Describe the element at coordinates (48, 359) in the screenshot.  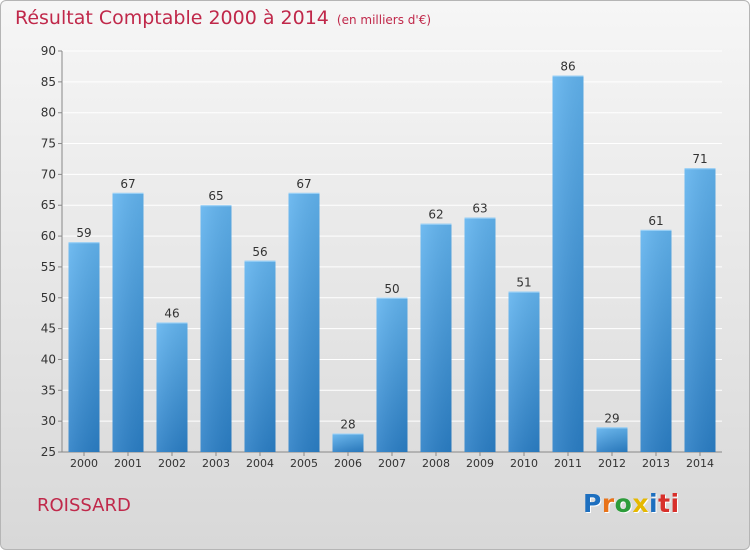
I see `y-tick-label: 40` at that location.